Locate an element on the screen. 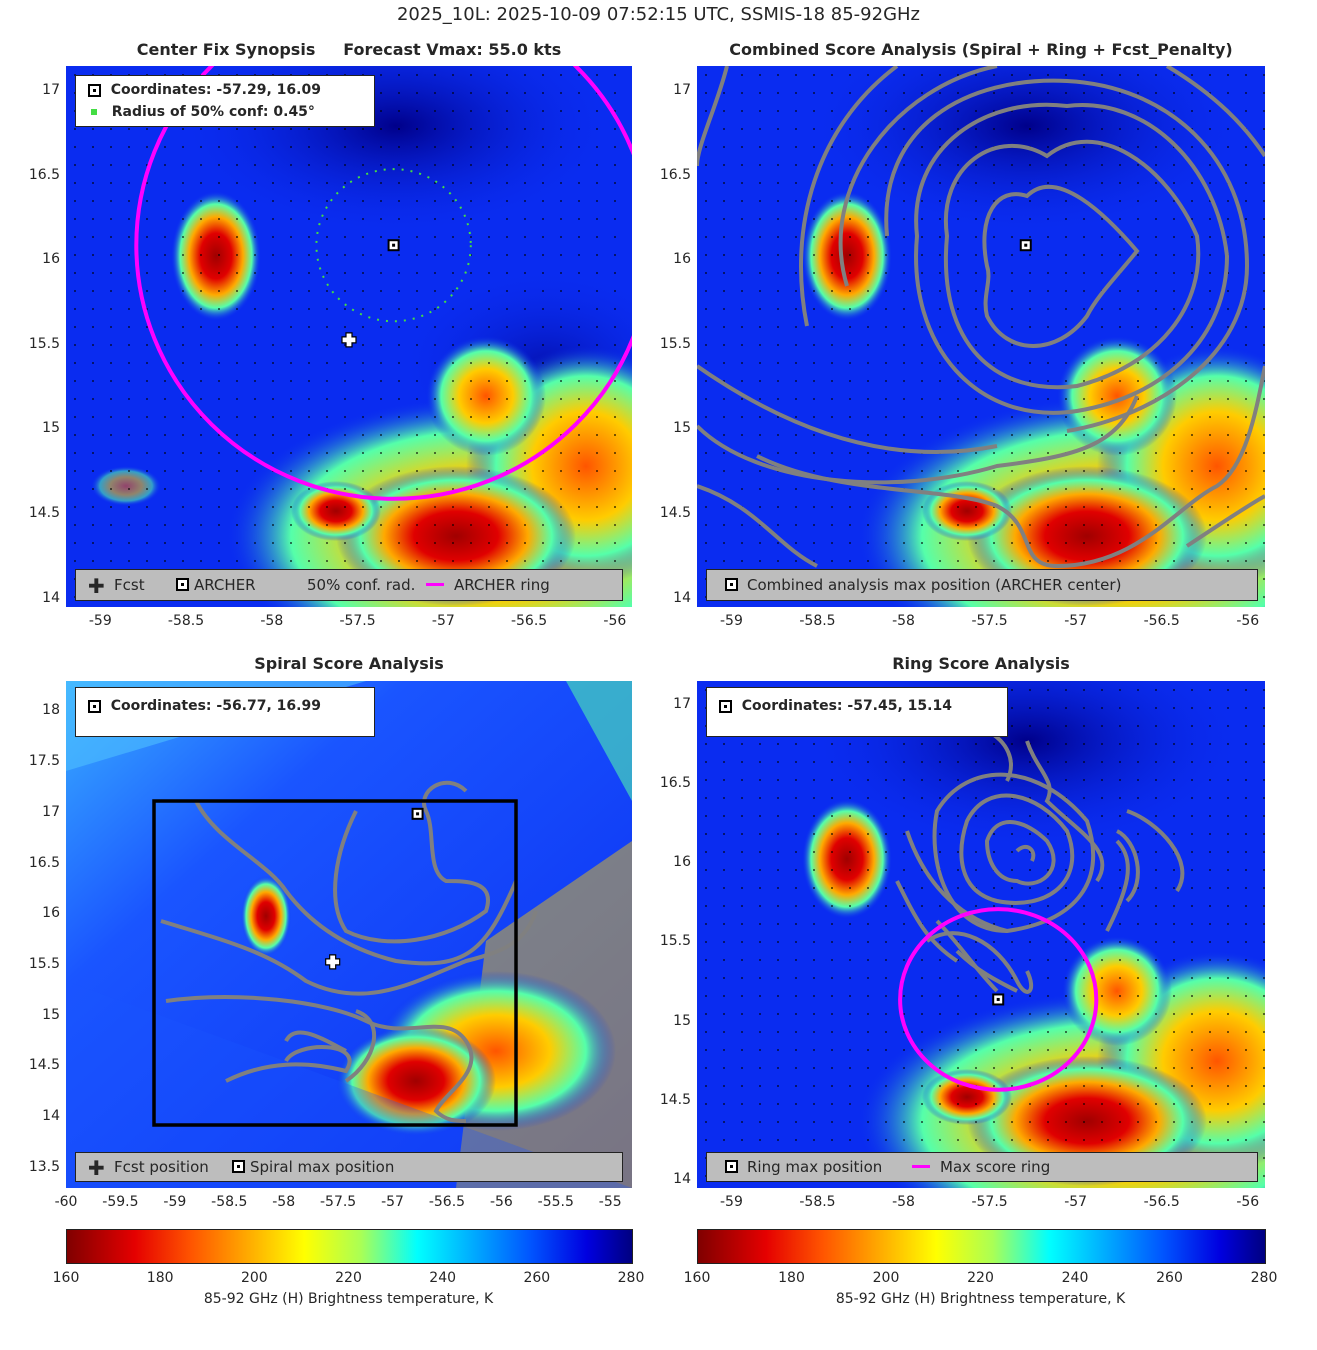 The height and width of the screenshot is (1350, 1317). coordinates-text: Coordinates: -56.77, 16.99 is located at coordinates (215, 706).